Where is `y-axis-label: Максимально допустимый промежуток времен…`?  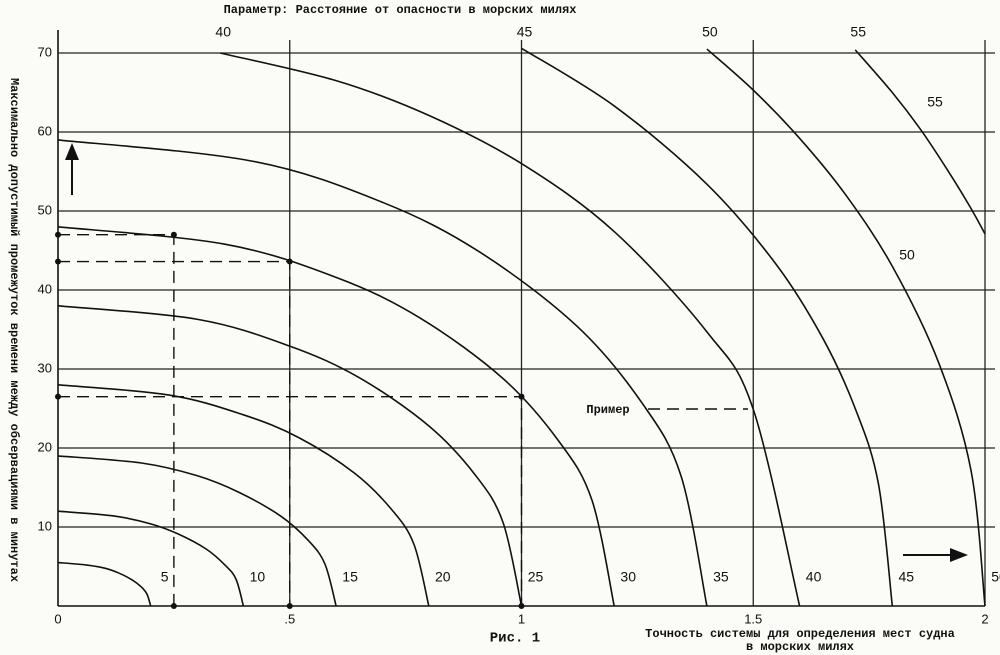 y-axis-label: Максимально допустимый промежуток времен… is located at coordinates (14, 330).